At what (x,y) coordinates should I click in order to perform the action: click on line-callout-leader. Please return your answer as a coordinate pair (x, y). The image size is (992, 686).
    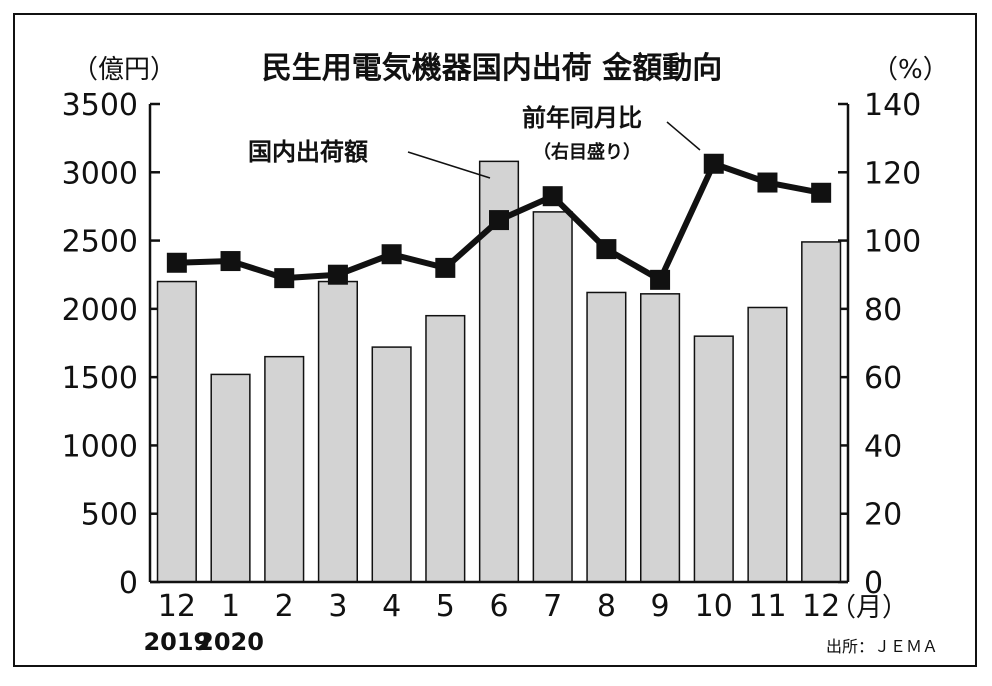
    Looking at the image, I should click on (683, 136).